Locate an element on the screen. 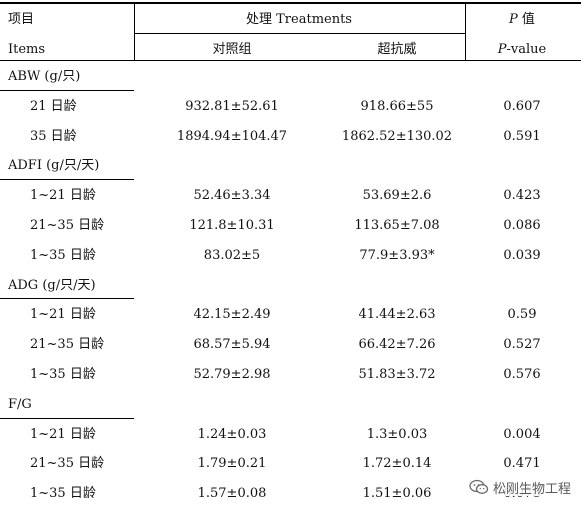  table-row: 21~35 日龄 68.57±5.94 66.42±7.26 0.527 is located at coordinates (290, 344).